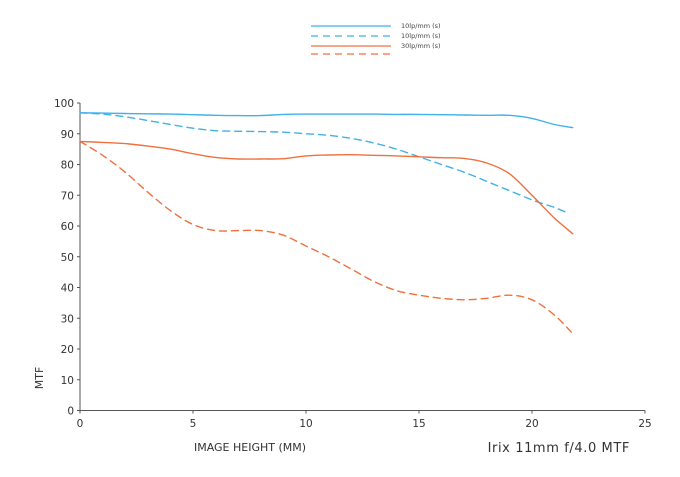  Describe the element at coordinates (67, 227) in the screenshot. I see `y-tick-label: 60` at that location.